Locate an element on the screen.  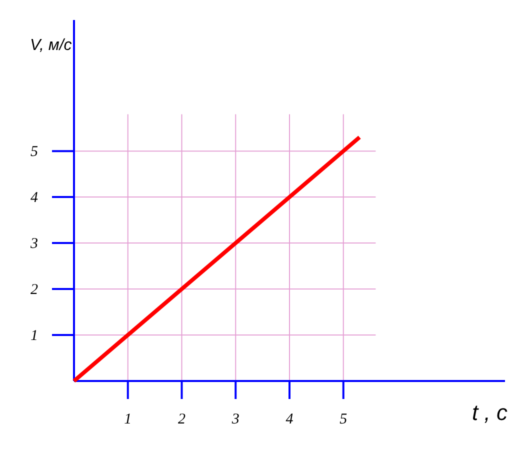
x-tick-label: 2 is located at coordinates (182, 420).